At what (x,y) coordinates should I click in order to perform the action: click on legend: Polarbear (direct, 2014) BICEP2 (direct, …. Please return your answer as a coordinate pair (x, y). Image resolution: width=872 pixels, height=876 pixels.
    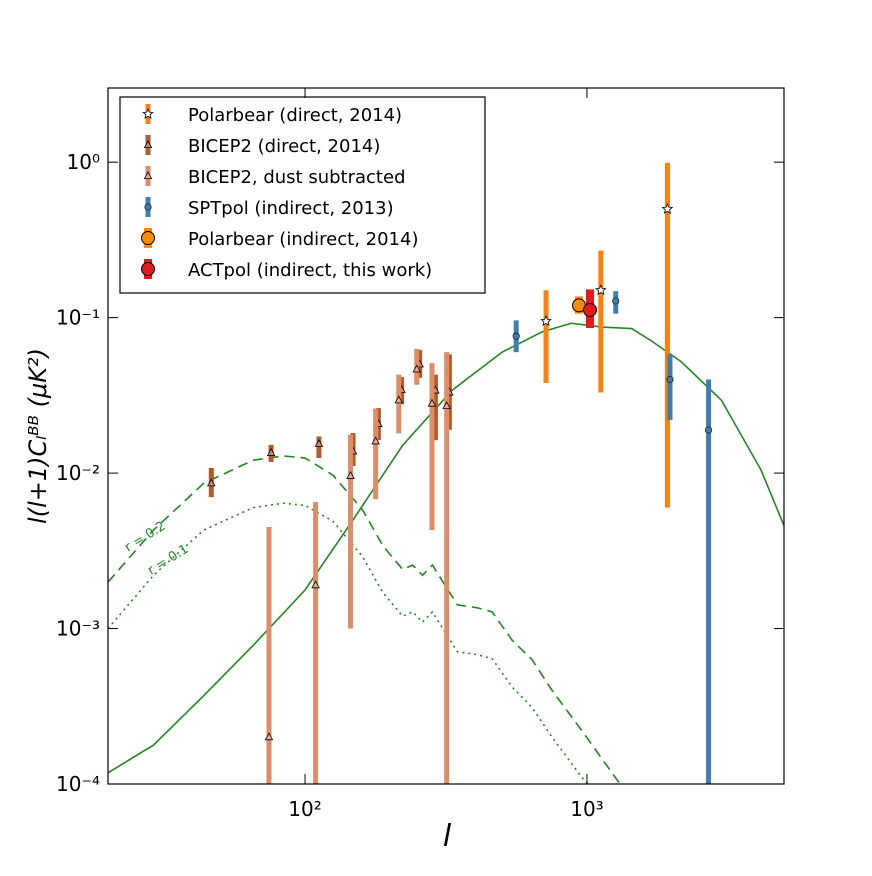
    Looking at the image, I should click on (302, 195).